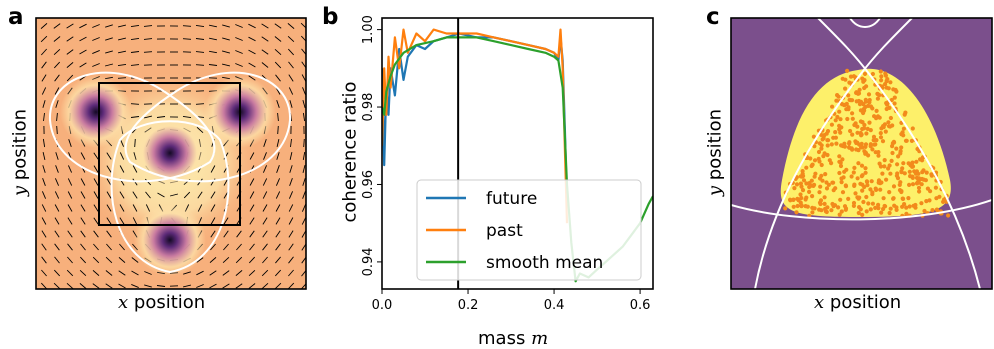 This screenshot has height=349, width=994. I want to click on panel-c-boundary, so click(899, 153).